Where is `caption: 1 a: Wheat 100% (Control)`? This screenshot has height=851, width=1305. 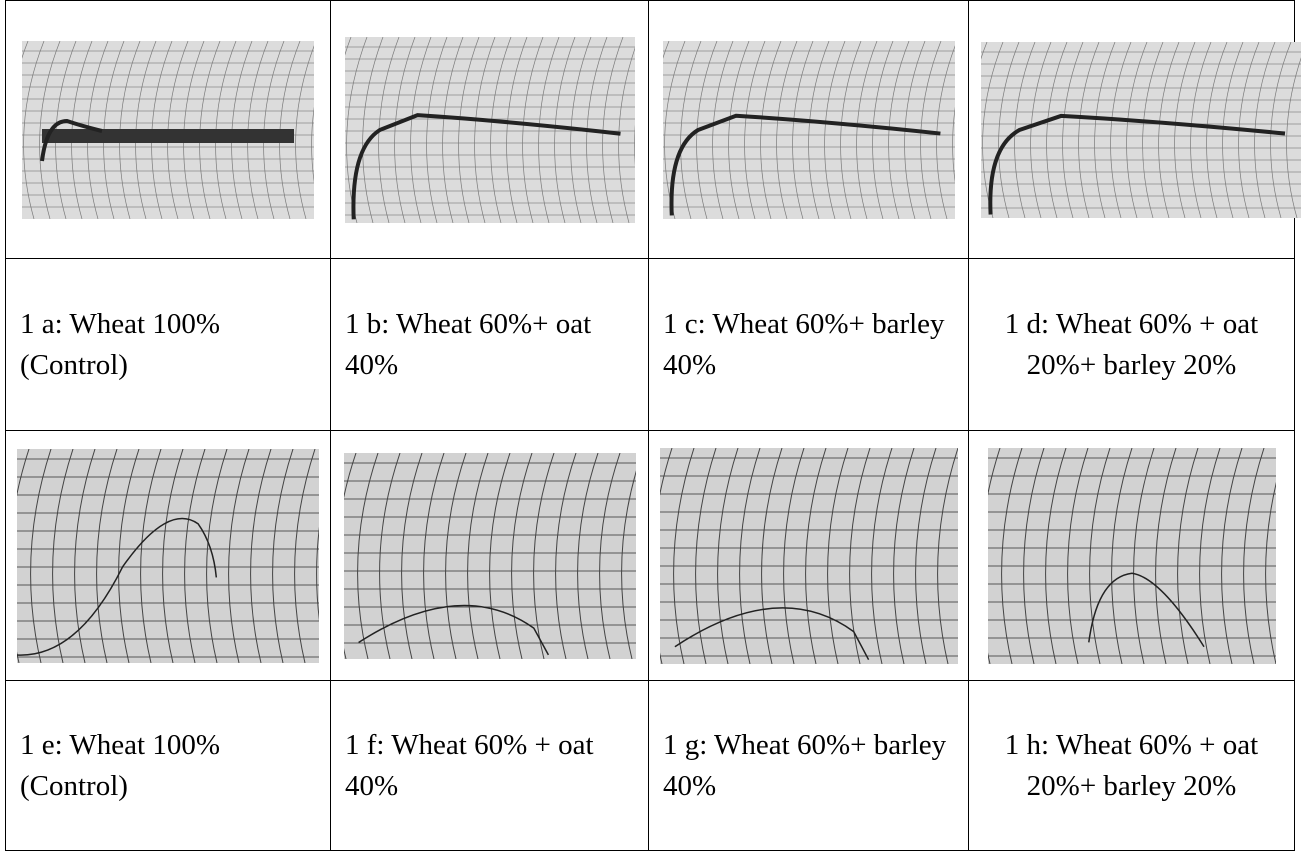 caption: 1 a: Wheat 100% (Control) is located at coordinates (168, 345).